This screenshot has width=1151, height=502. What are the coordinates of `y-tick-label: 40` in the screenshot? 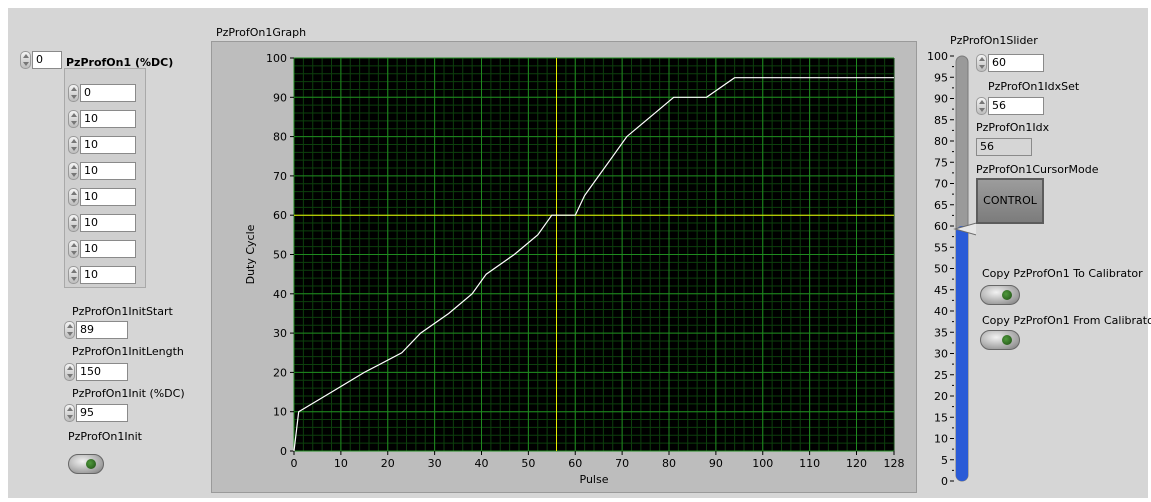 It's located at (280, 294).